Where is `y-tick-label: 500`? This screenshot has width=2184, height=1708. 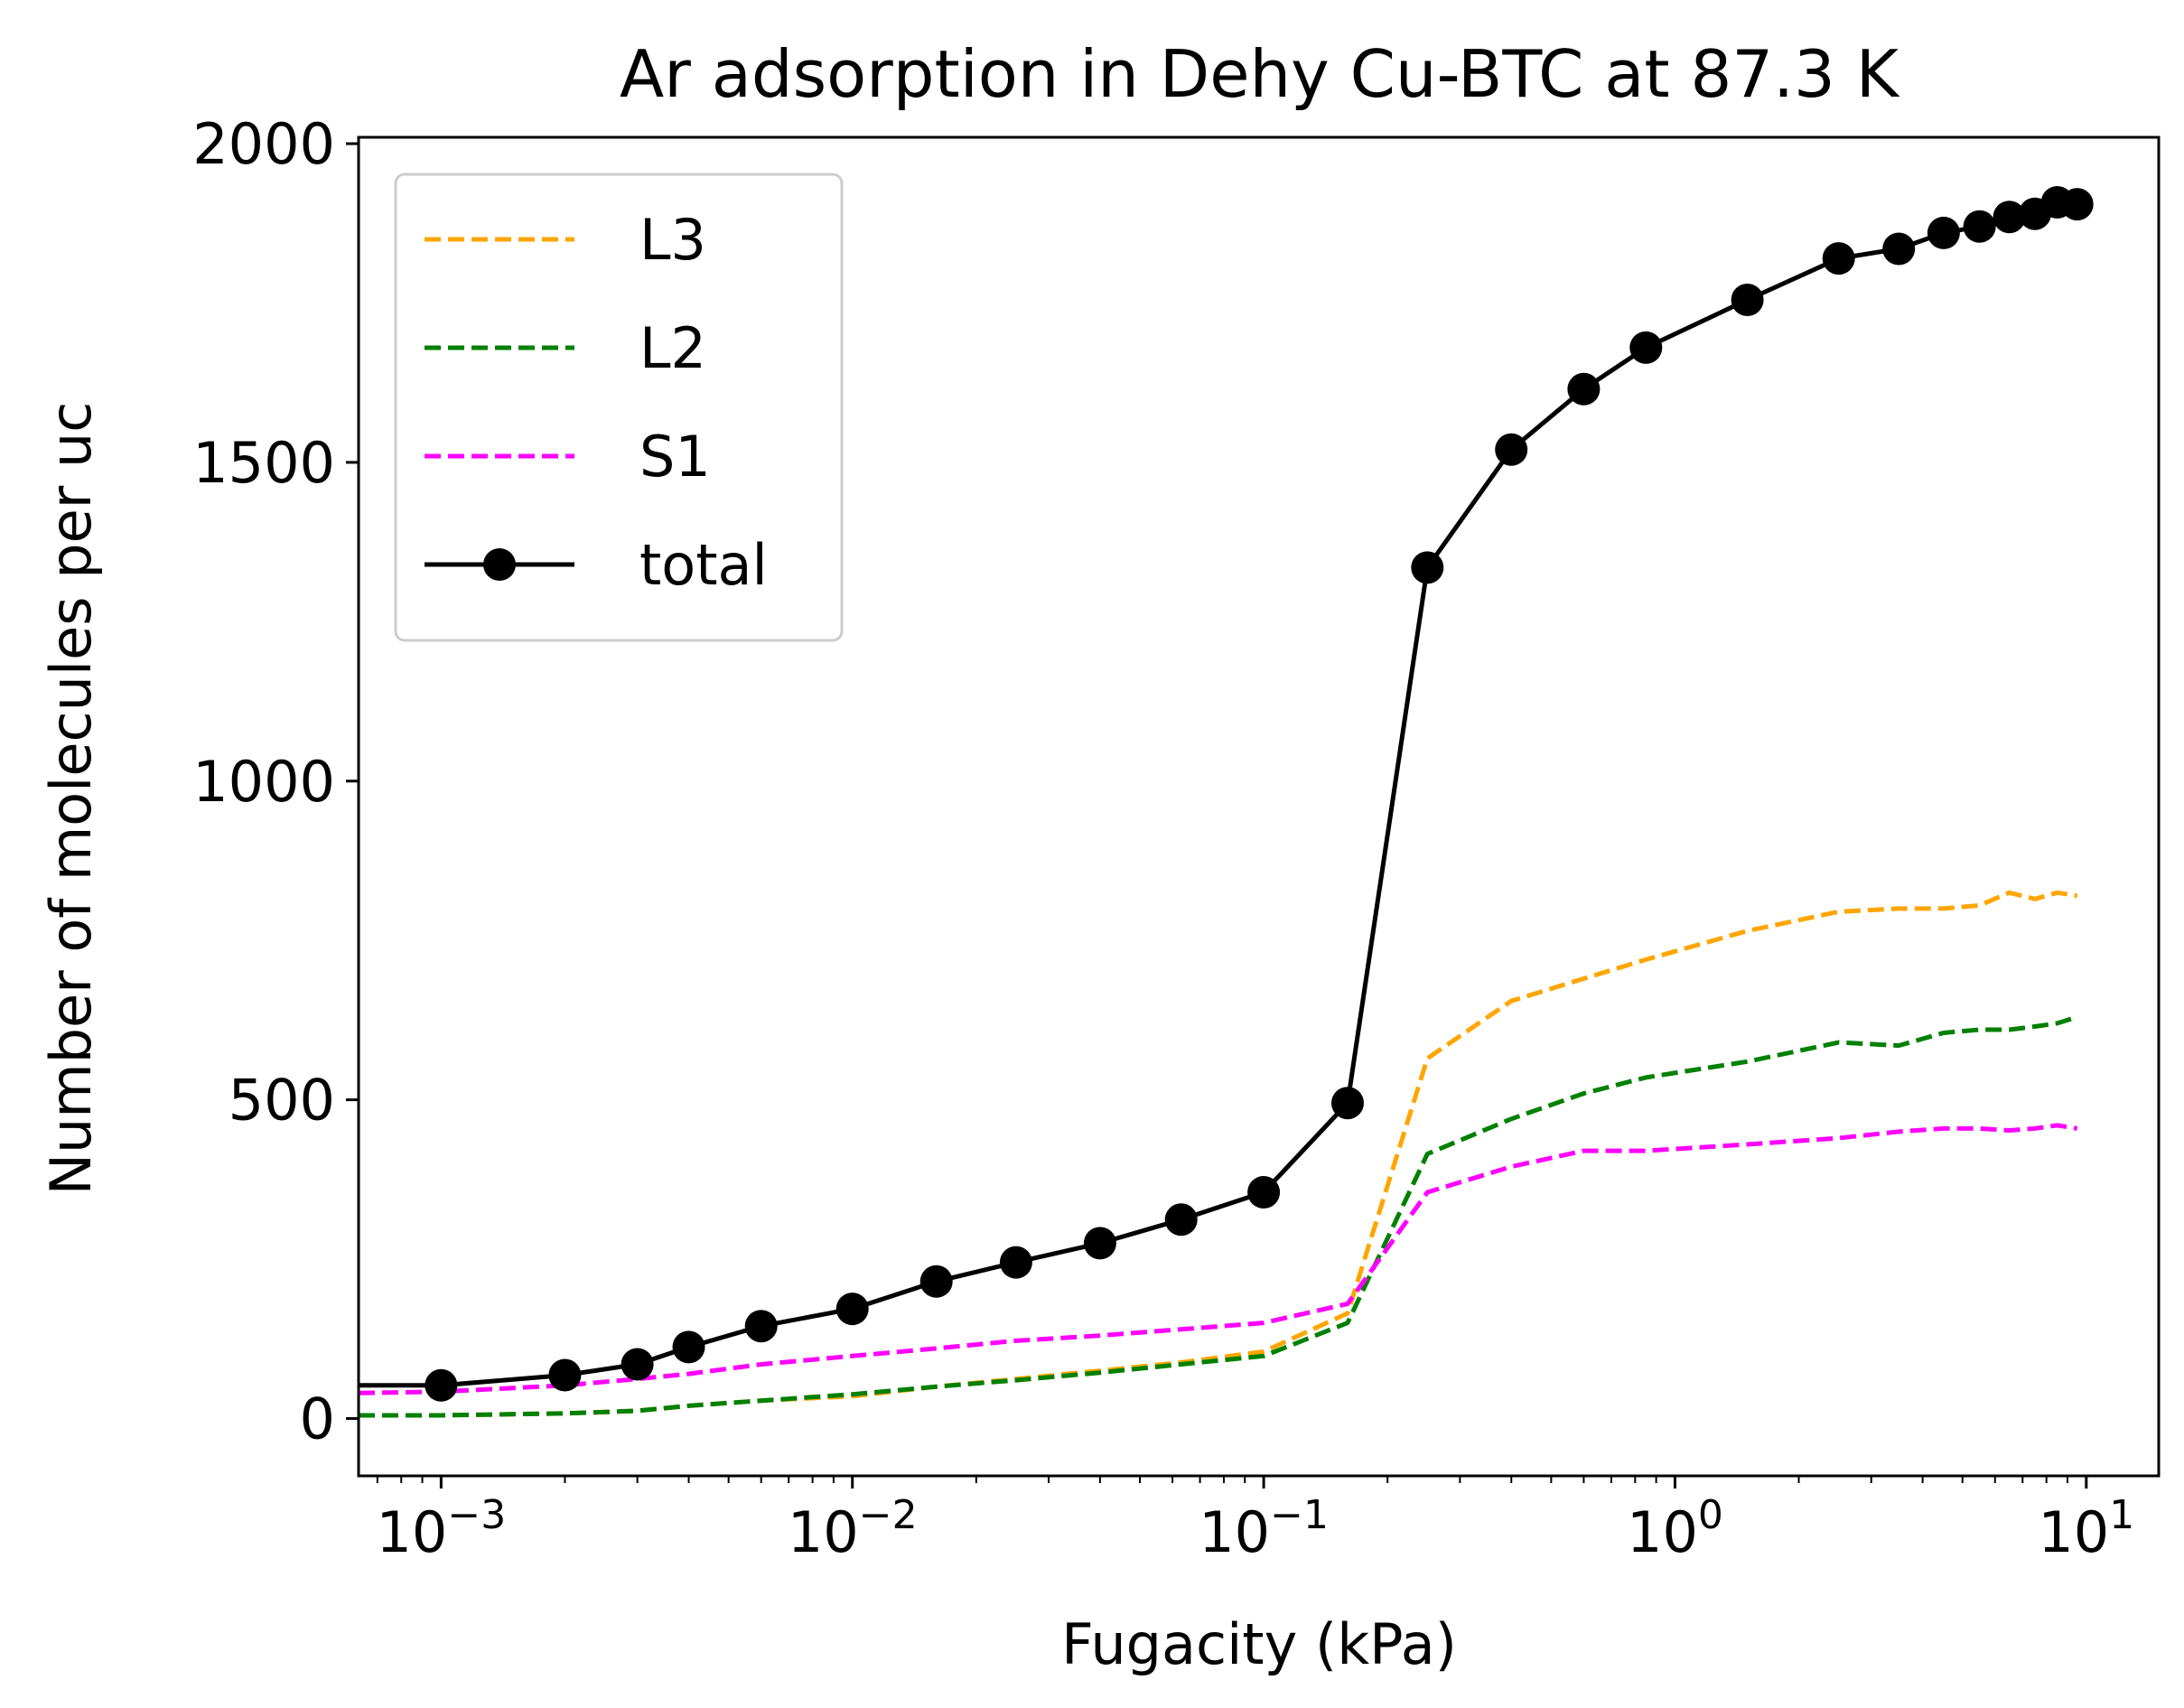 y-tick-label: 500 is located at coordinates (282, 1101).